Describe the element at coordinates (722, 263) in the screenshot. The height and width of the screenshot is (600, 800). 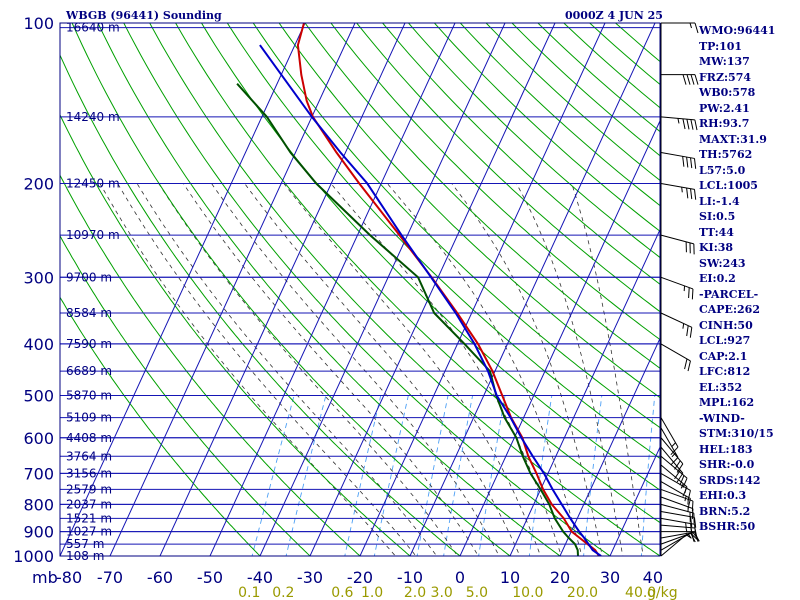
I see `index-item: SW:243` at that location.